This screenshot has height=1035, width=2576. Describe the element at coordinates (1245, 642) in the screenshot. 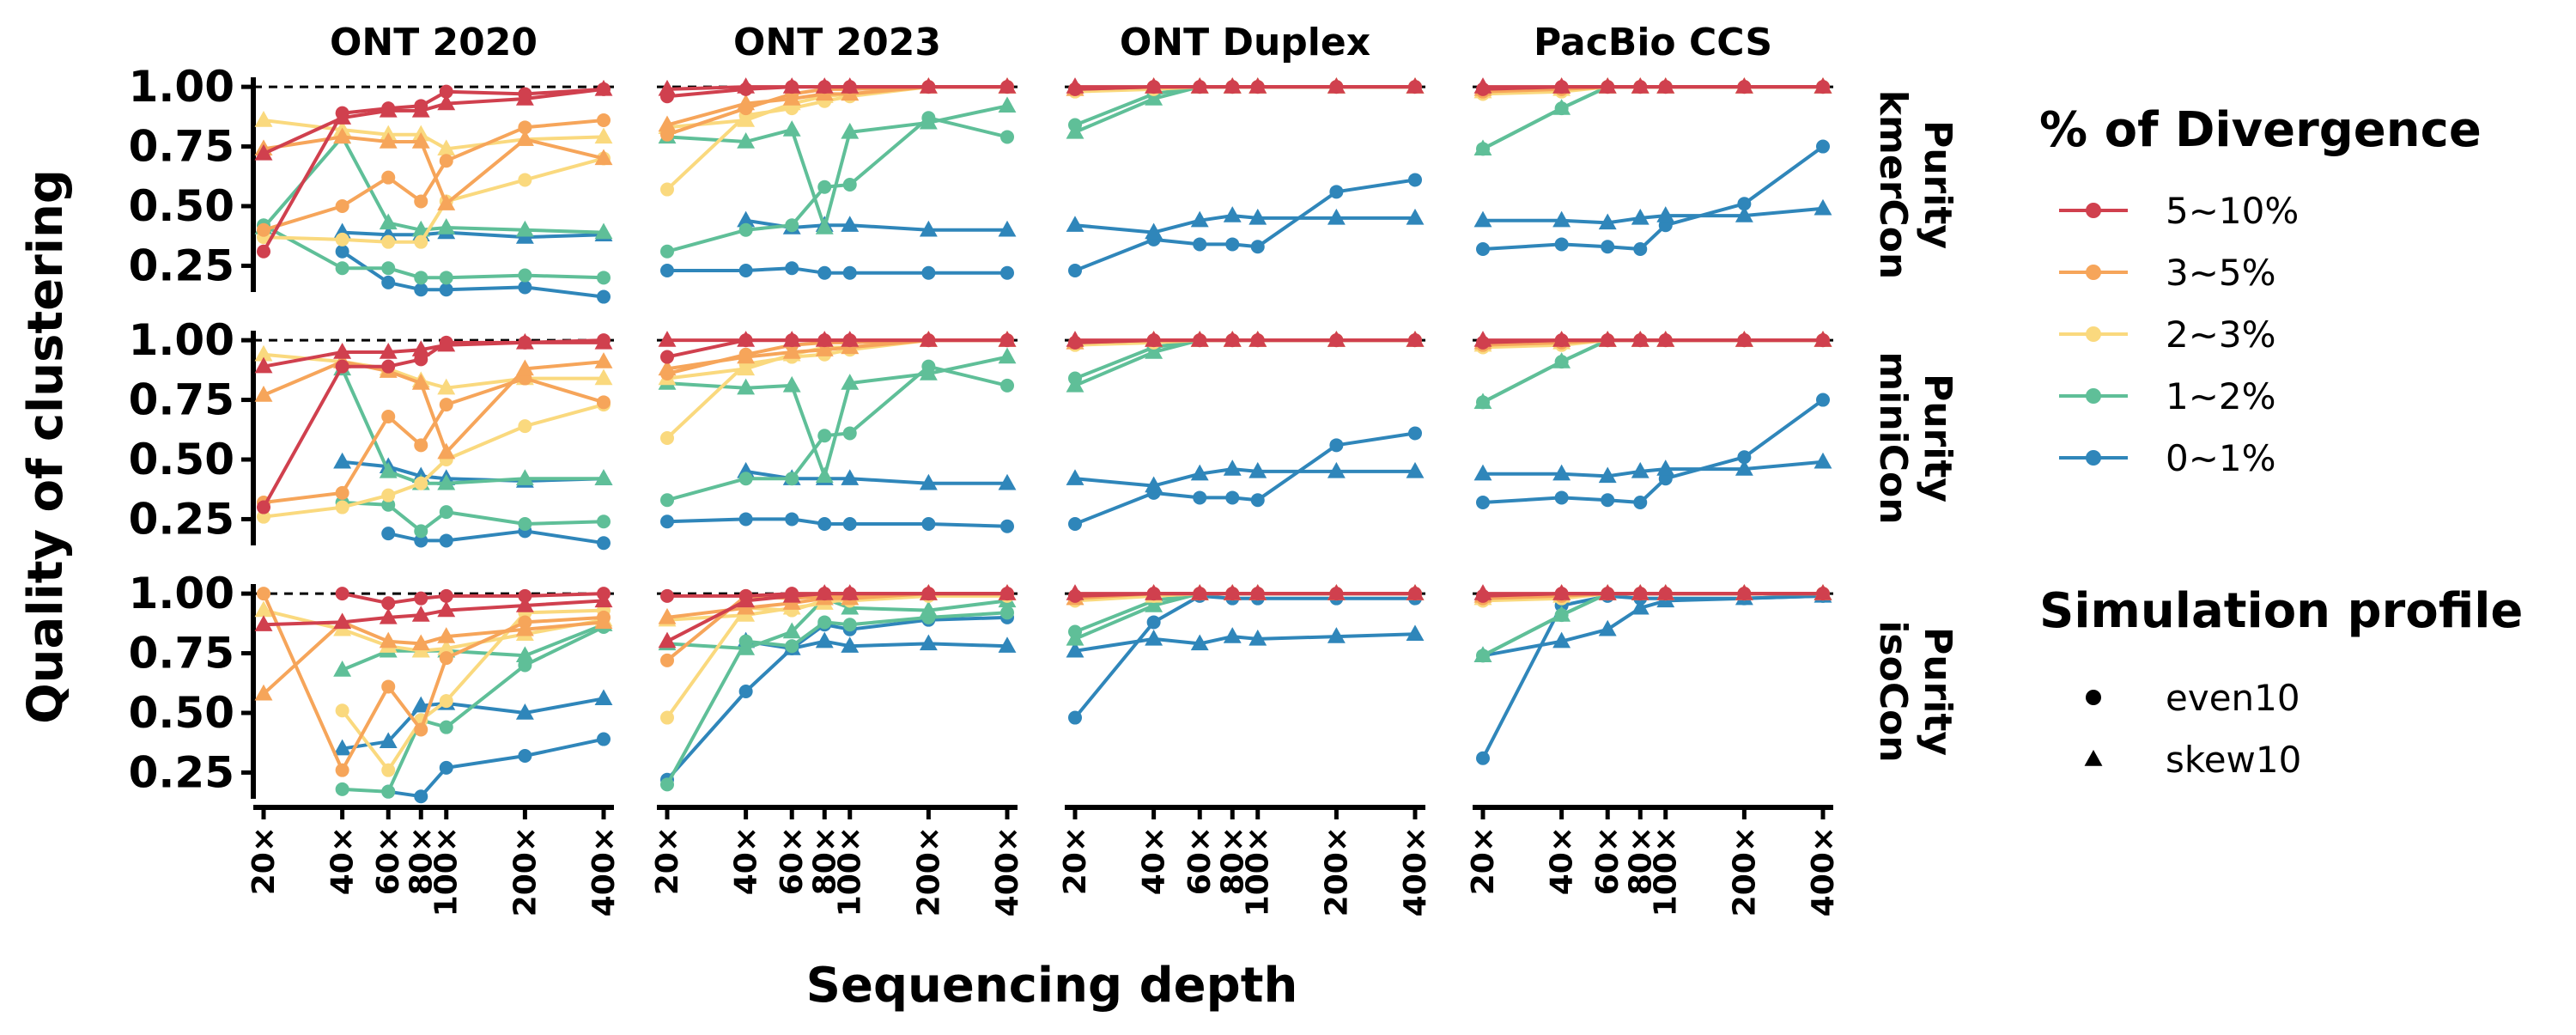

I see `series-isocon-ont-duplex-0-1-skew10-line` at that location.